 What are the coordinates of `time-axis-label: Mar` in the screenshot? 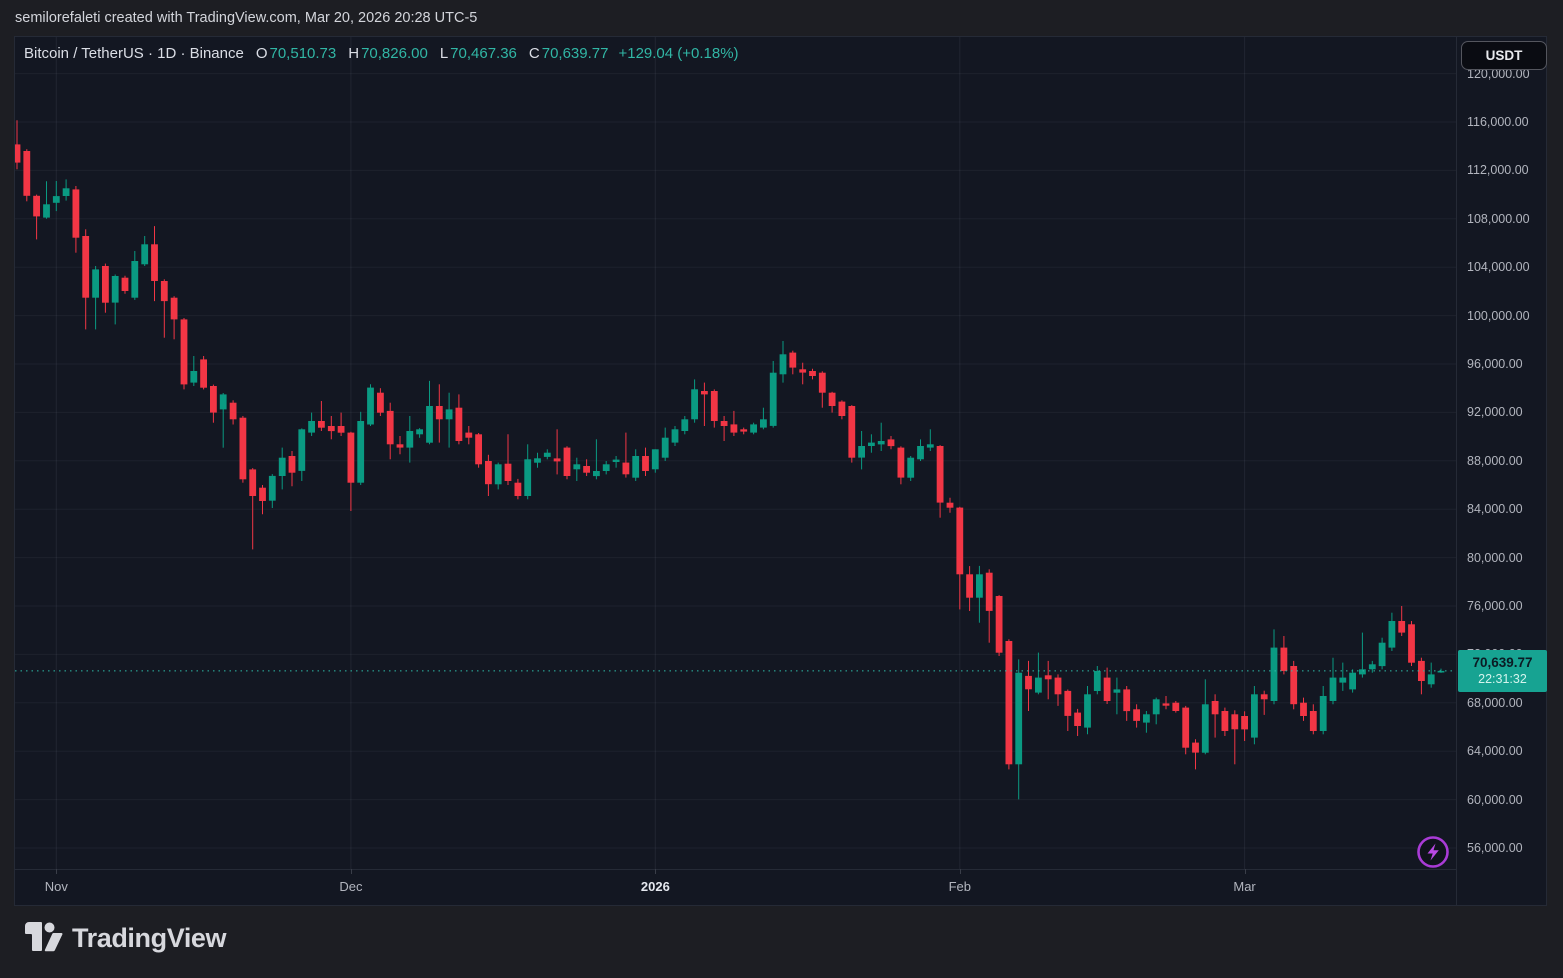 It's located at (1244, 886).